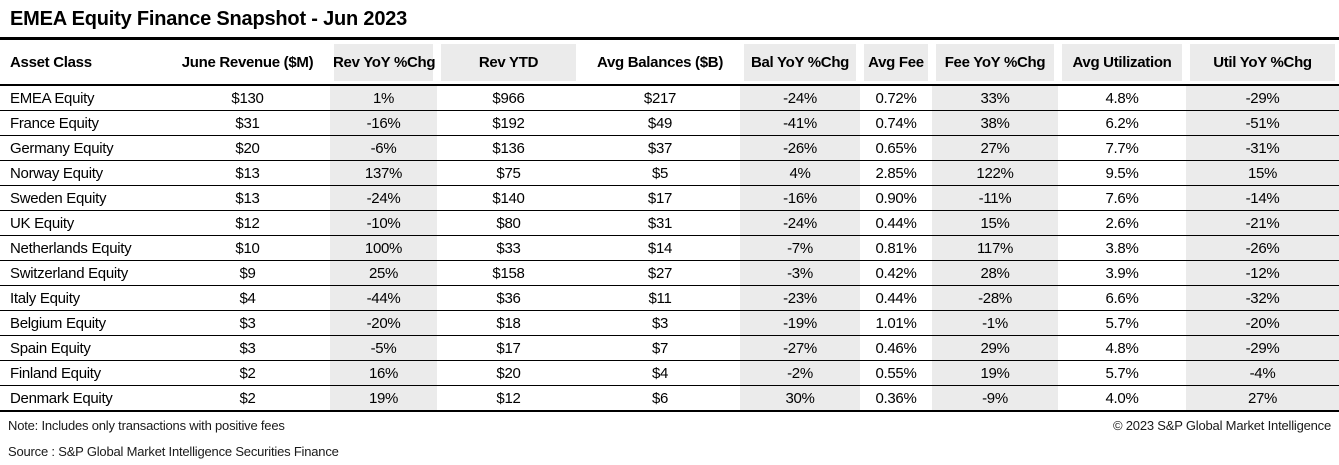  I want to click on value-cell: -19%, so click(800, 323).